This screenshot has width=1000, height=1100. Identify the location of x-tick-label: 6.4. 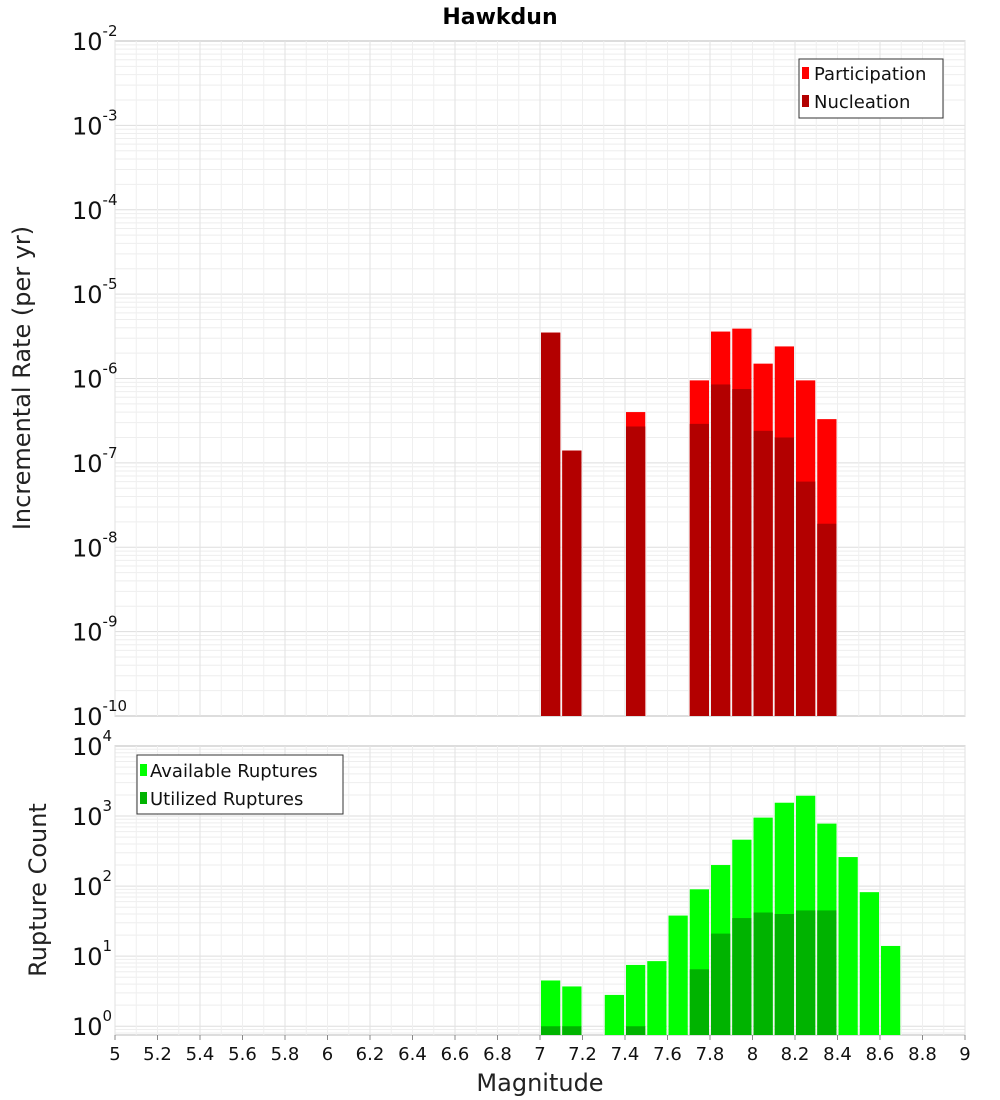
(412, 1054).